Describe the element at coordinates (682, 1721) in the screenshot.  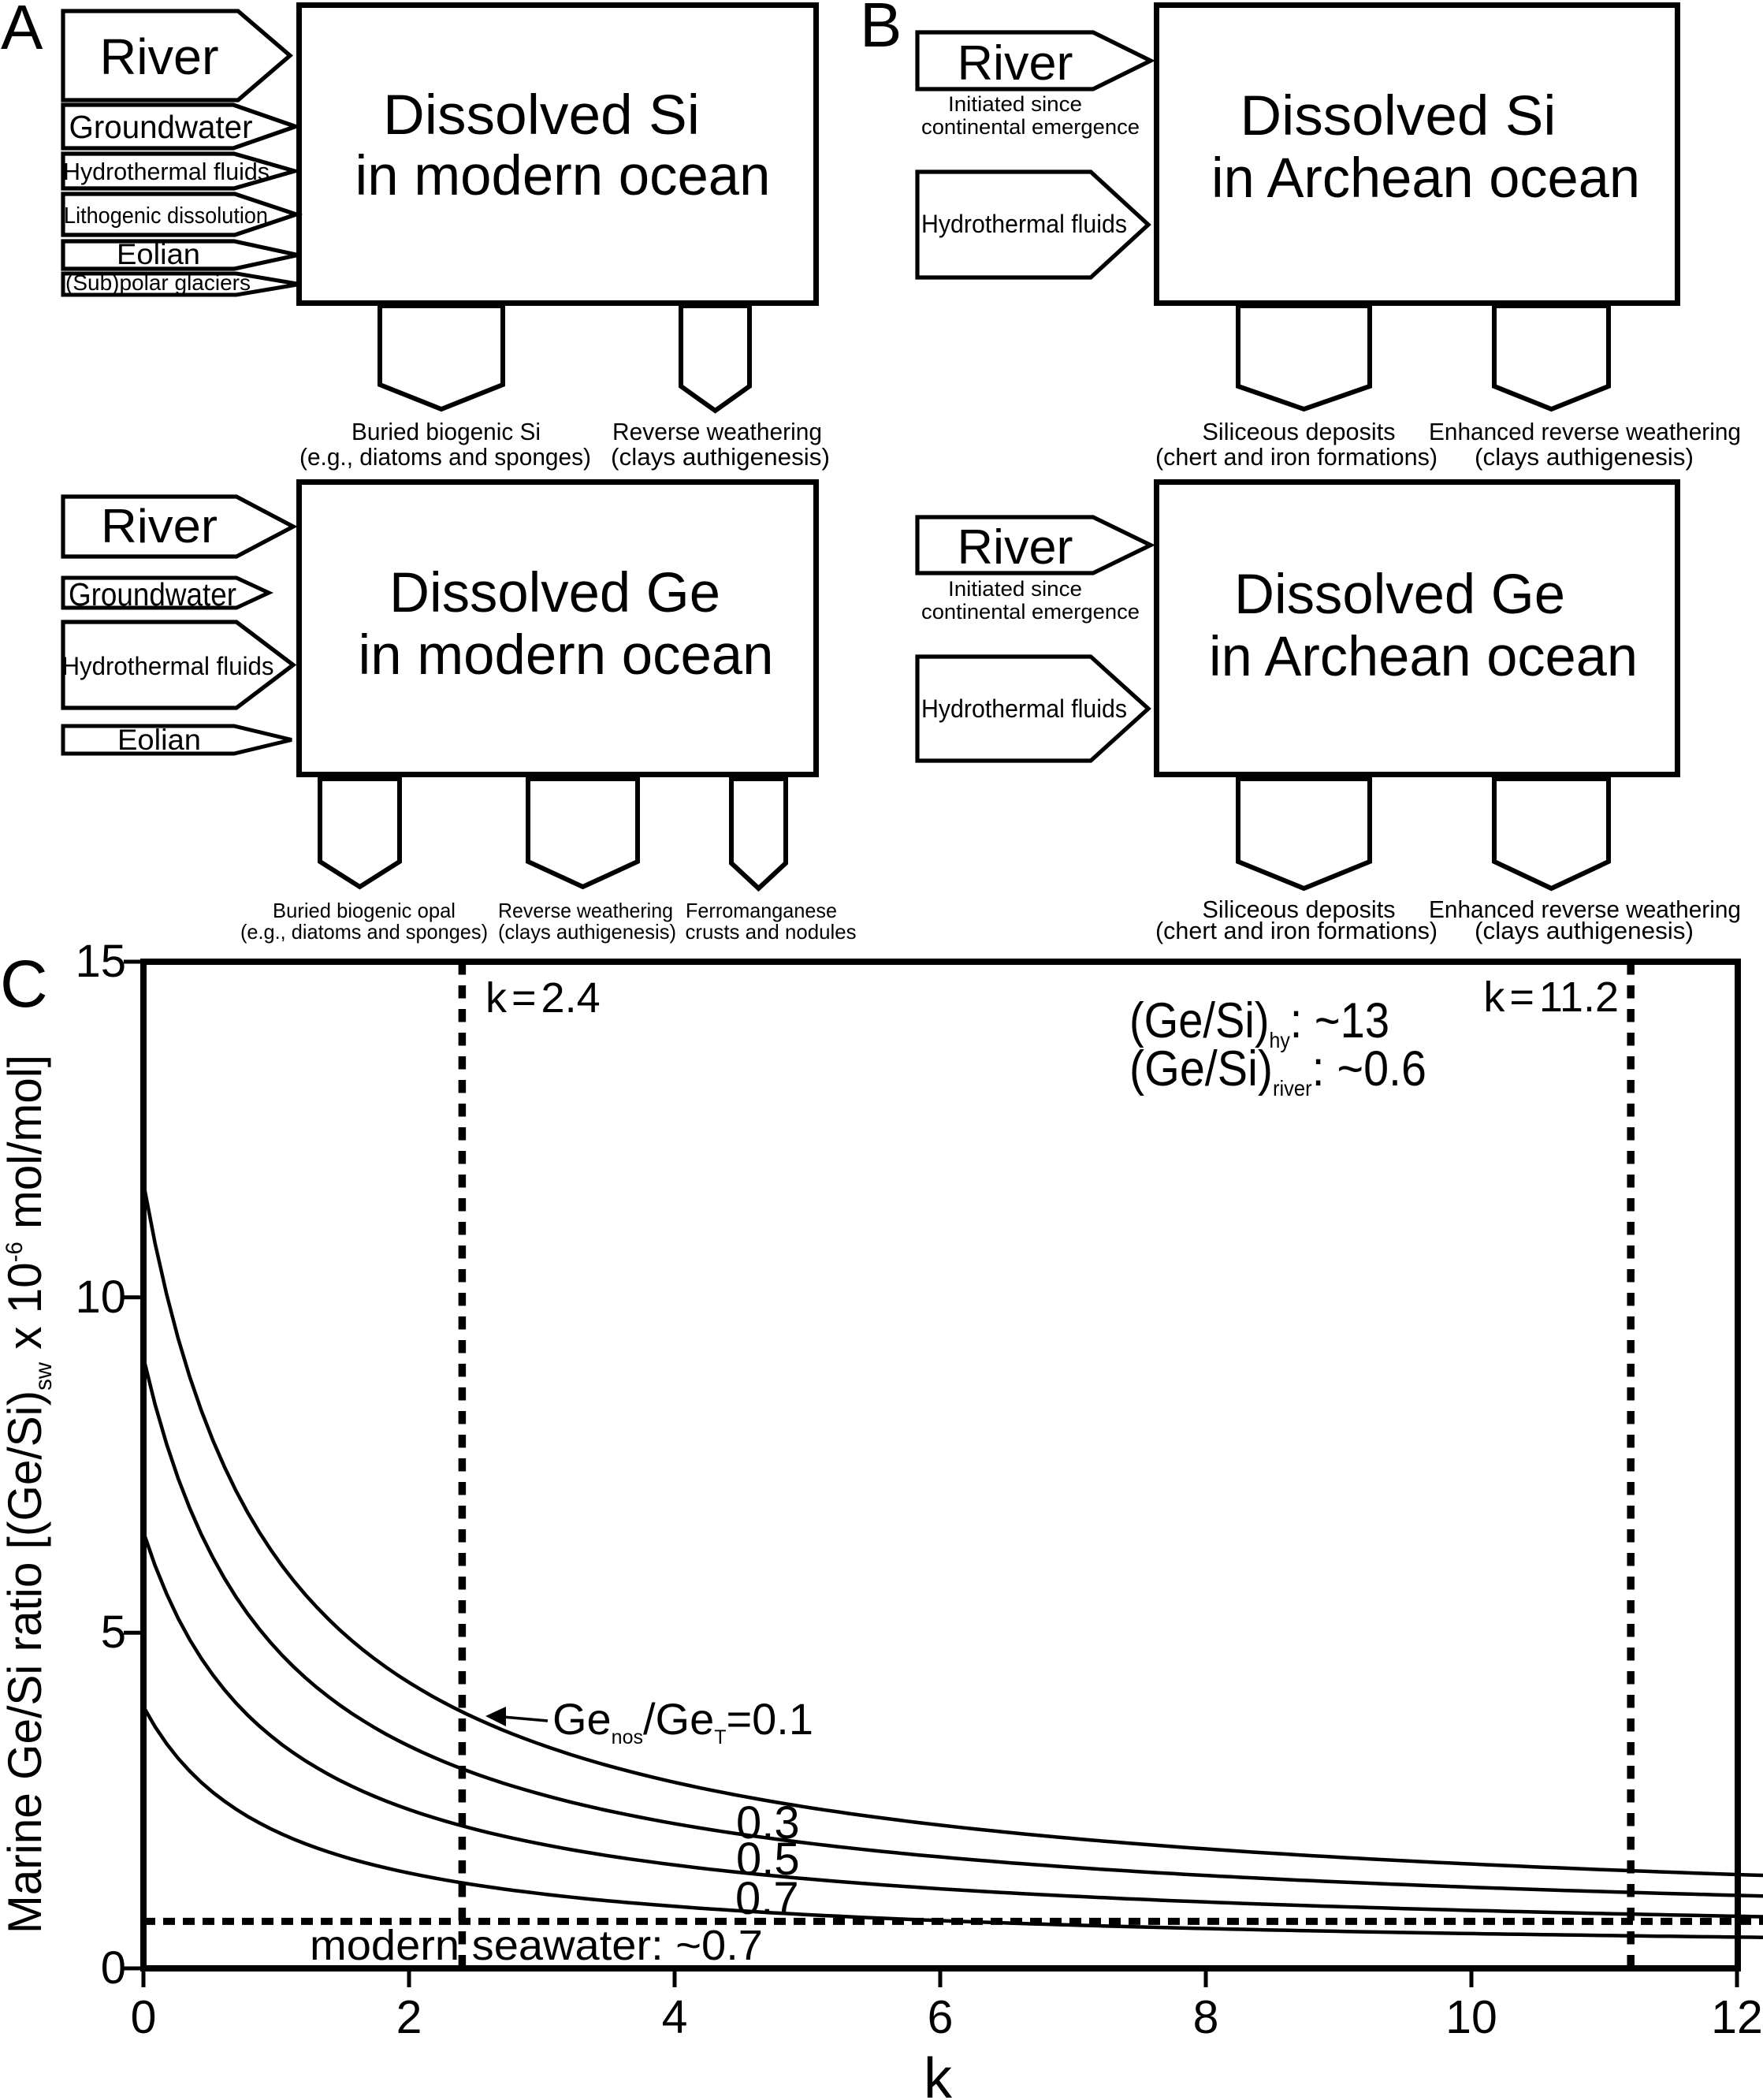
I see `svg-text: Genos/GeT=0.1` at that location.